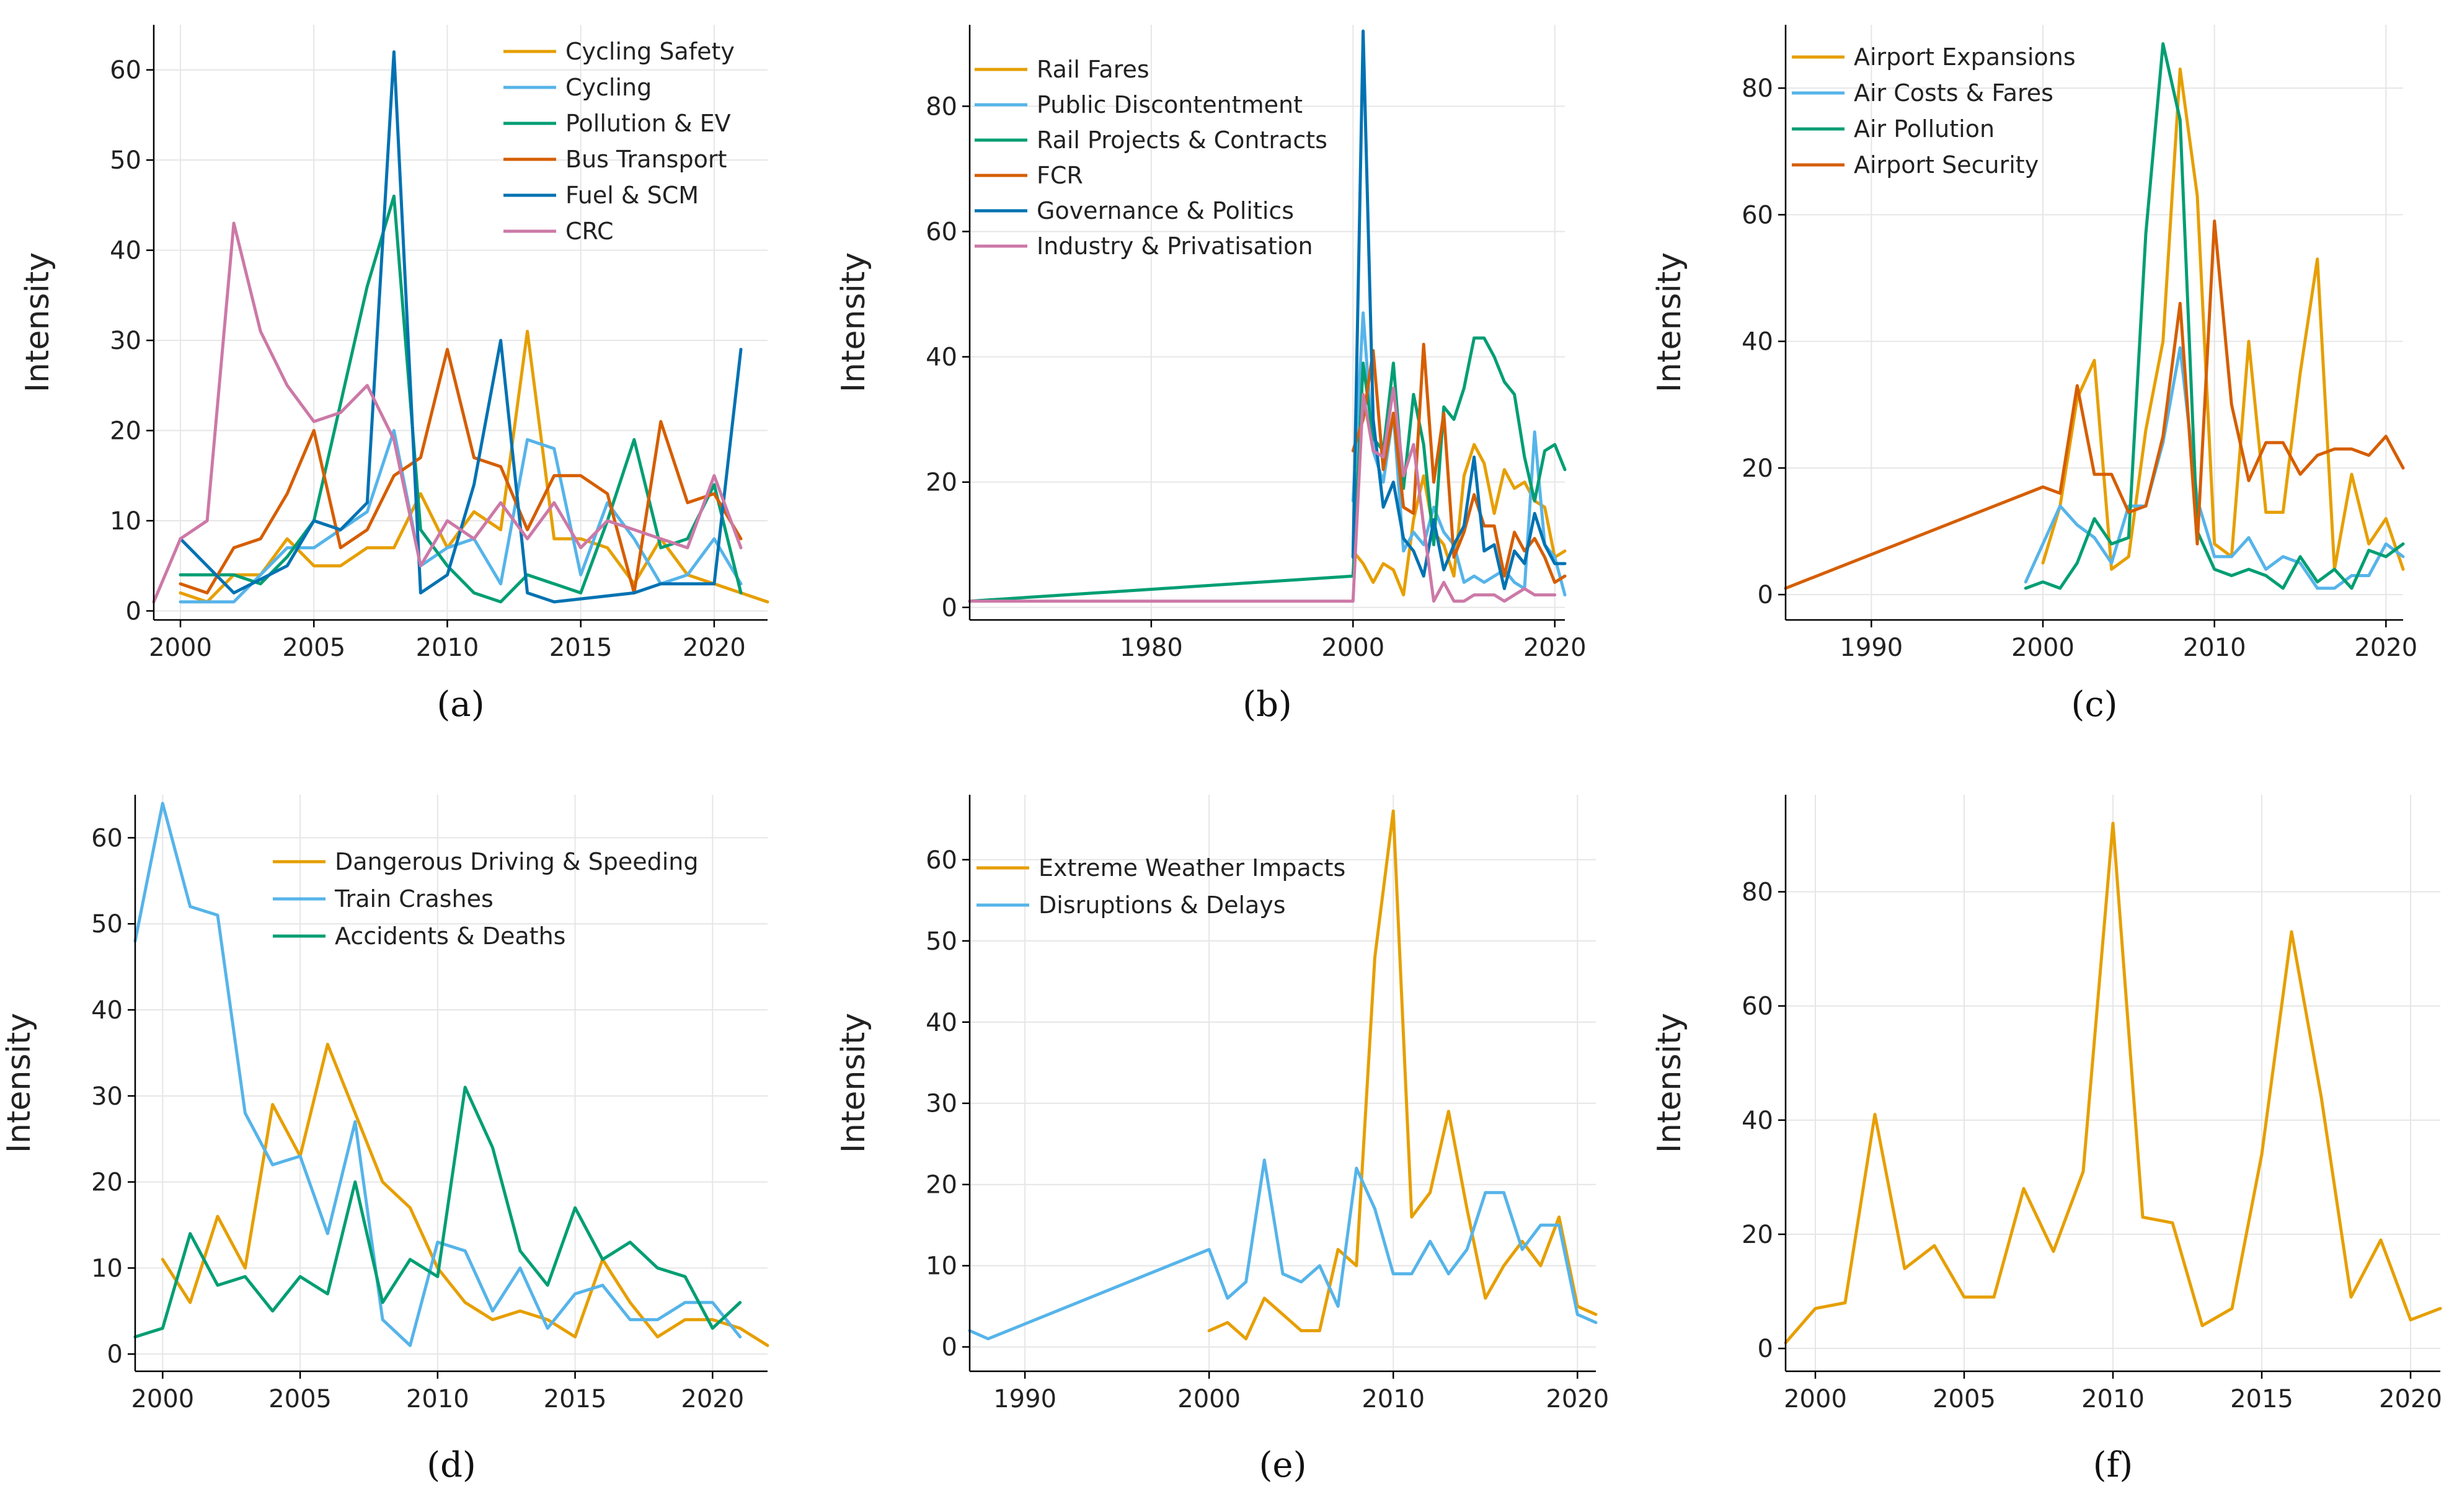 This screenshot has width=2449, height=1512. What do you see at coordinates (437, 1211) in the screenshot?
I see `series-line-accidents-and-deaths` at bounding box center [437, 1211].